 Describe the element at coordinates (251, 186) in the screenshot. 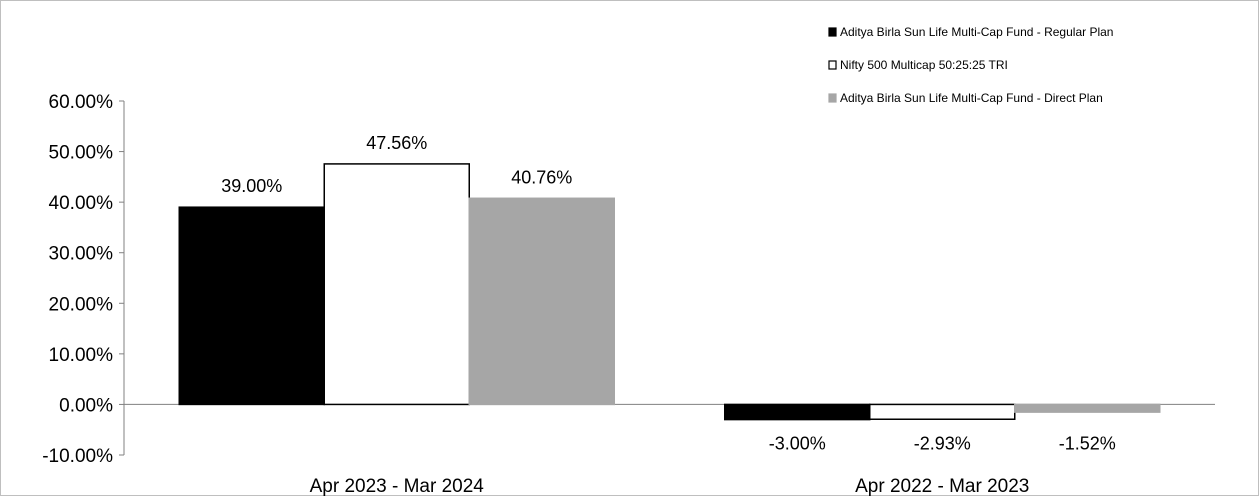

I see `data-label: 39.00%` at that location.